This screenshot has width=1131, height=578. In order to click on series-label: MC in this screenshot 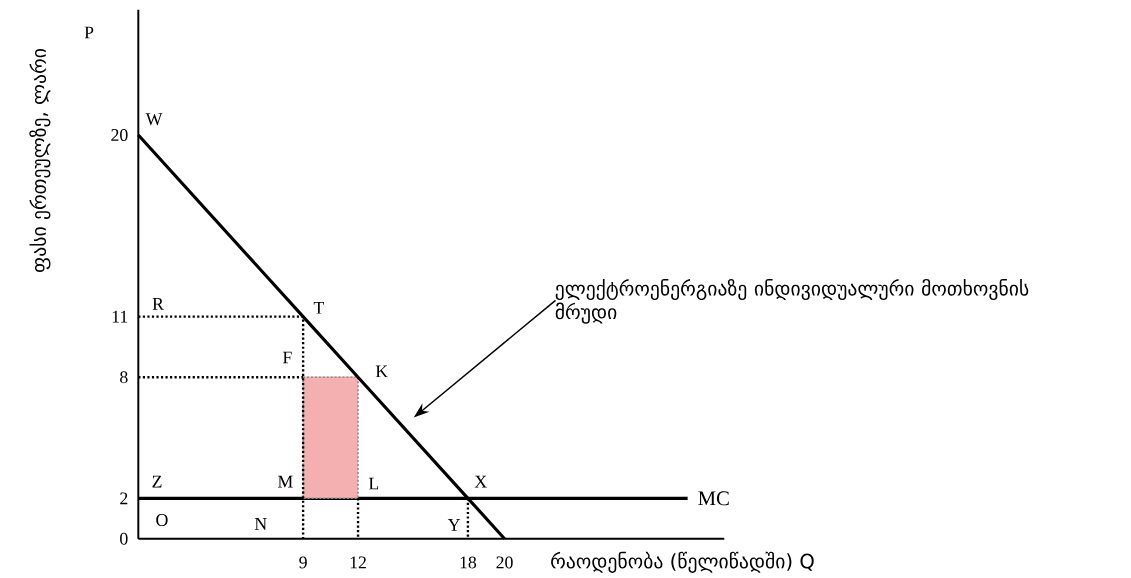, I will do `click(713, 498)`.